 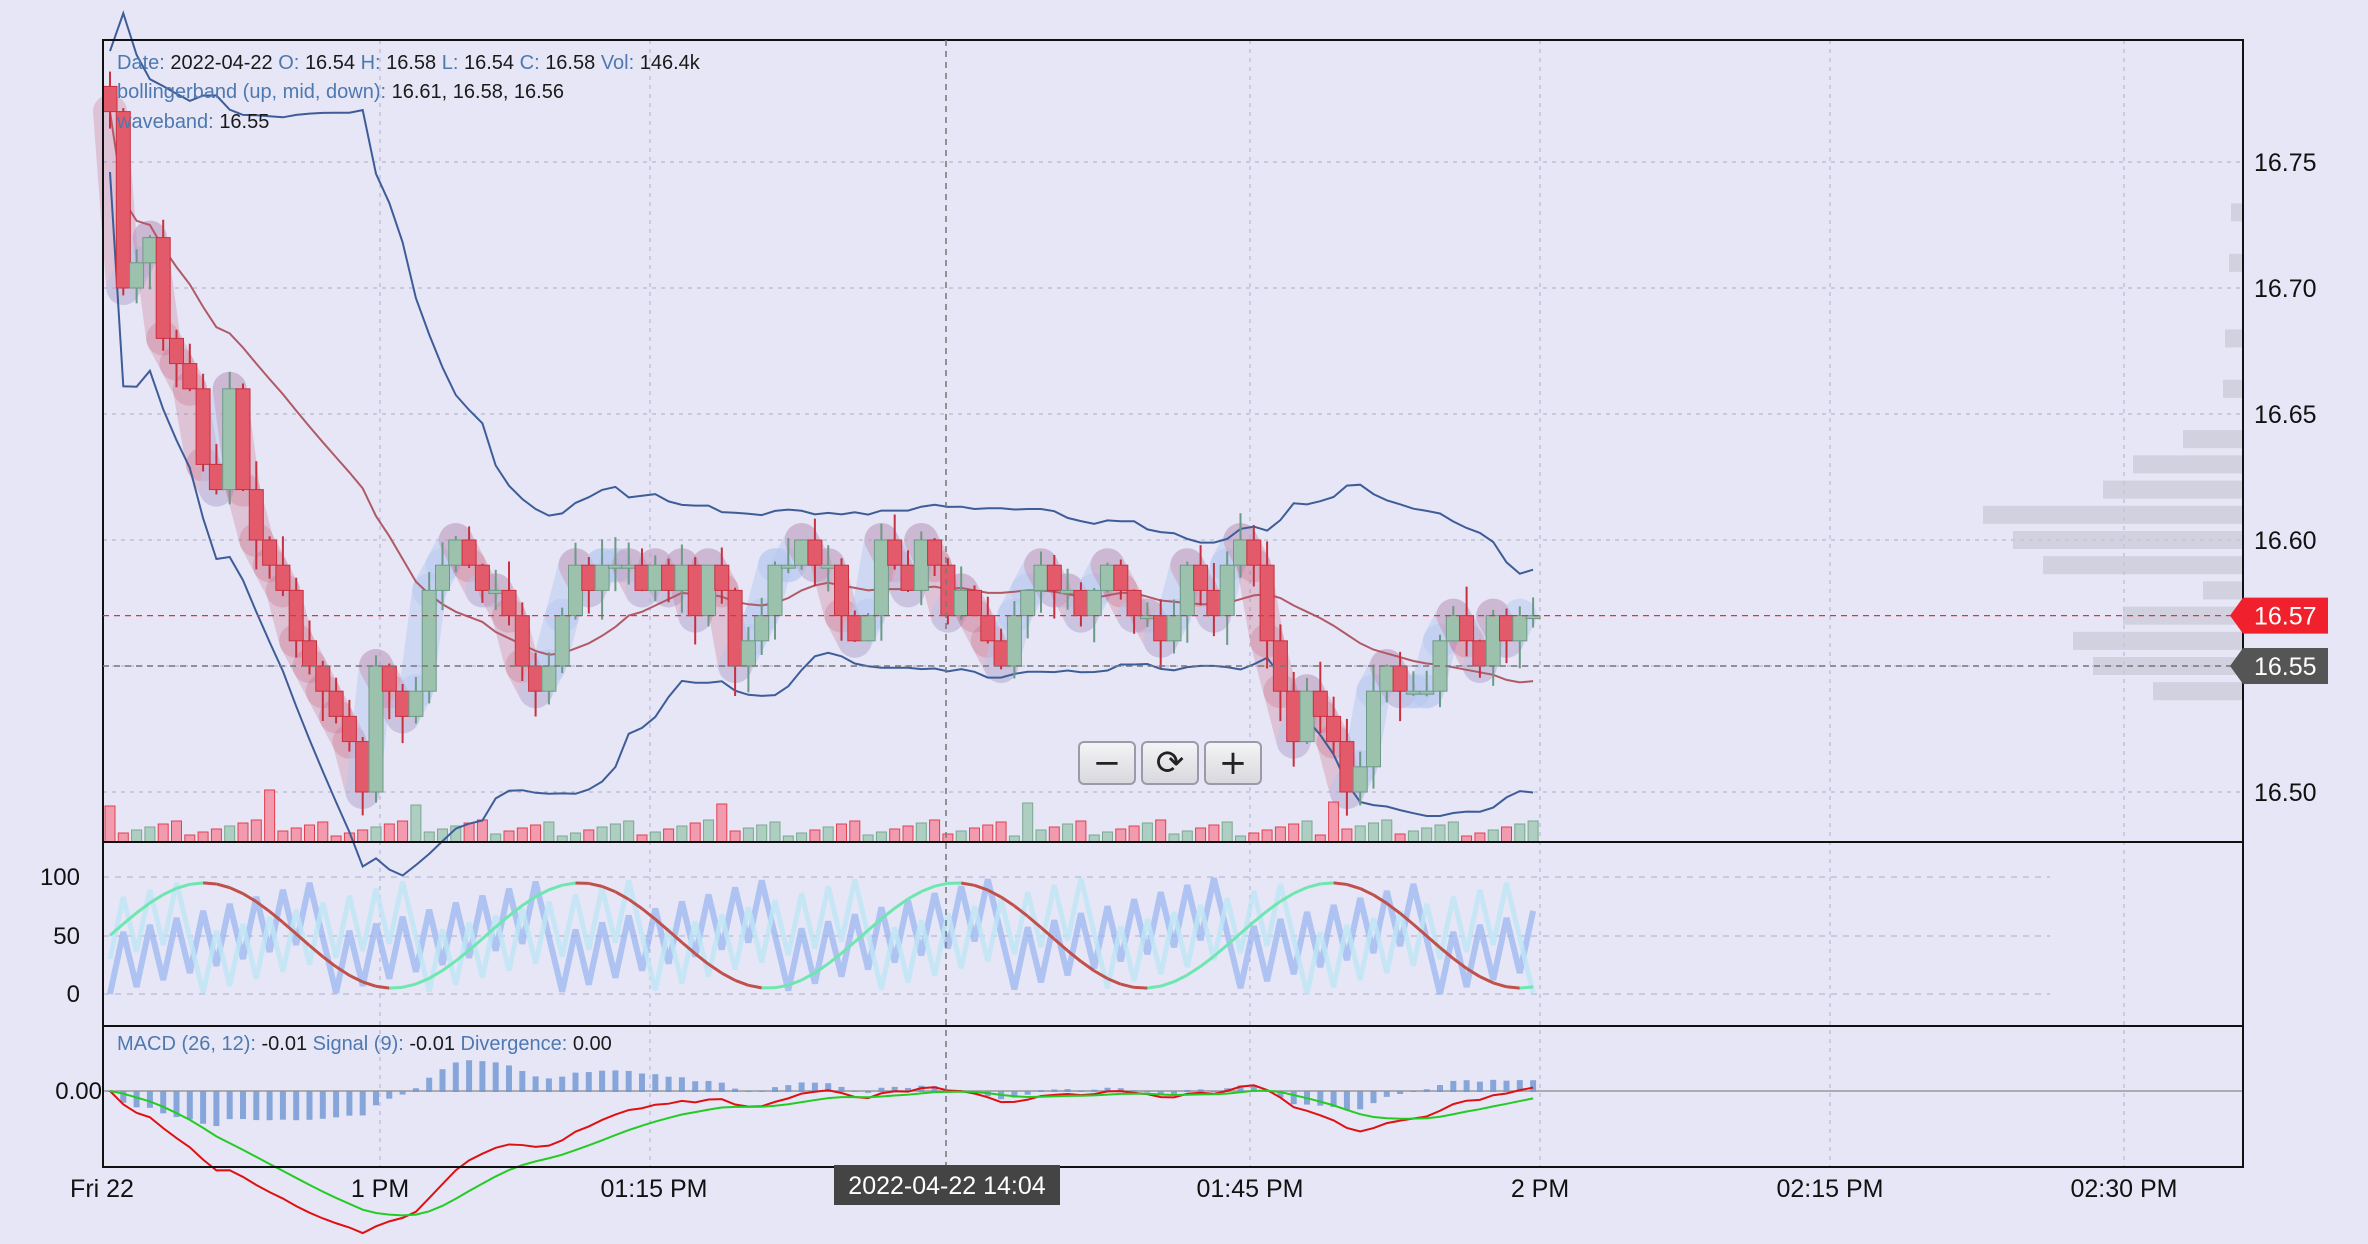 What do you see at coordinates (1540, 1189) in the screenshot?
I see `time-tick-label: 2 PM` at bounding box center [1540, 1189].